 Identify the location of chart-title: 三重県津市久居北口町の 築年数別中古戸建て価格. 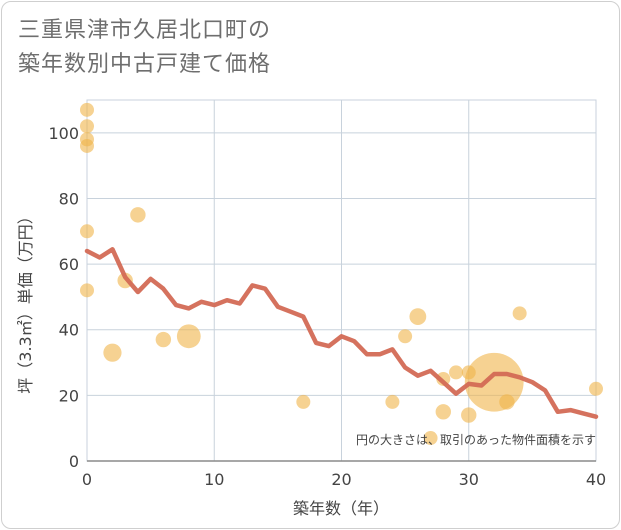
(144, 48).